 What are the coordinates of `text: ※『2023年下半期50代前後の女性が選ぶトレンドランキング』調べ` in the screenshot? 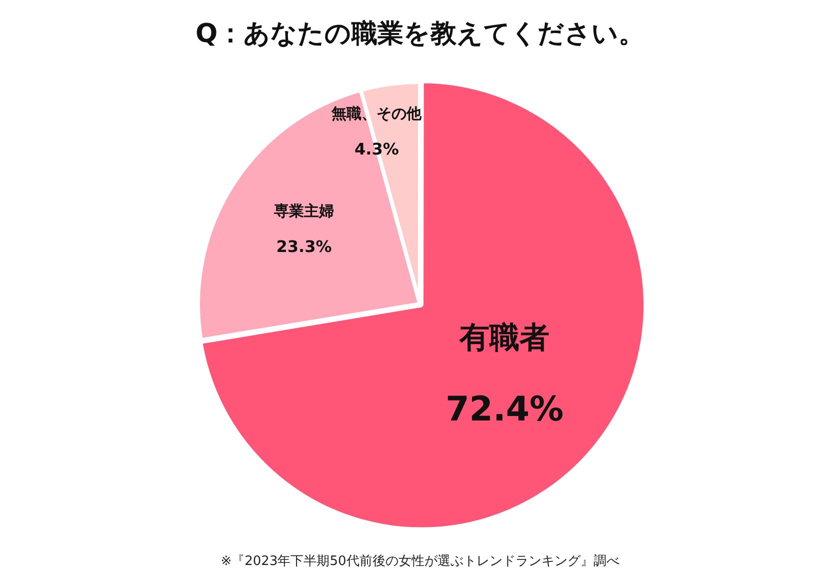 It's located at (420, 561).